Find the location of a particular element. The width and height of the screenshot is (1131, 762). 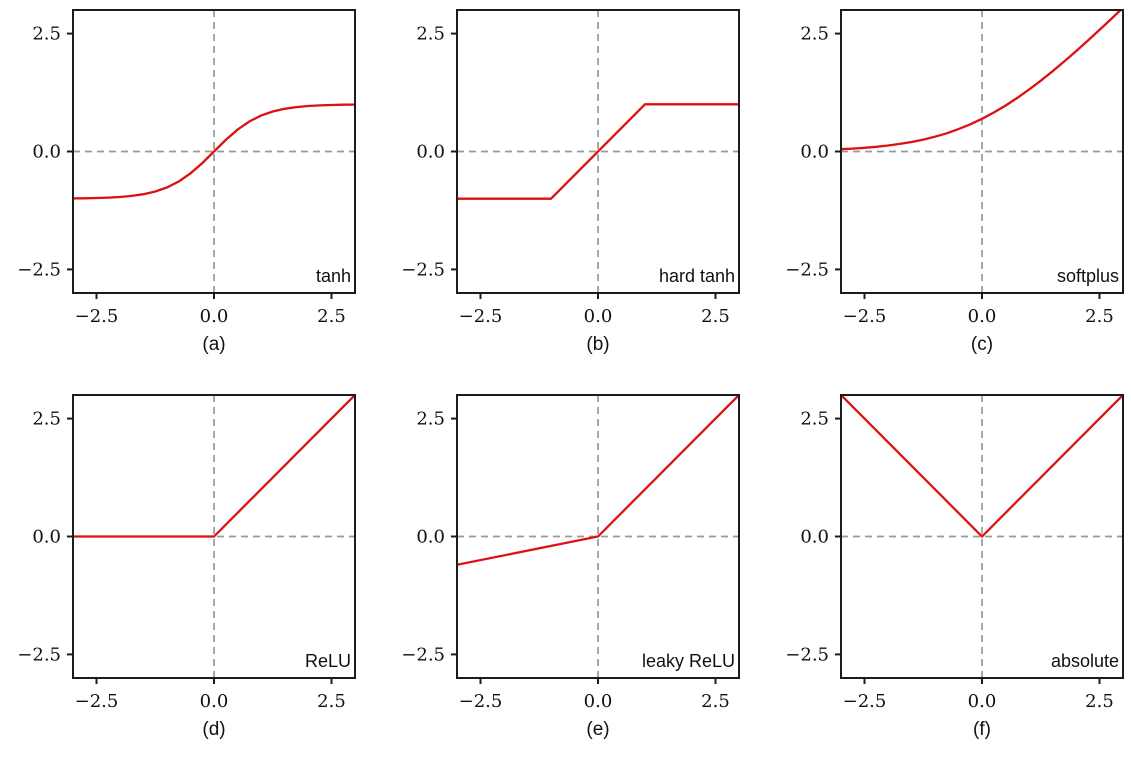

function-label-absolute: absolute is located at coordinates (1084, 661).